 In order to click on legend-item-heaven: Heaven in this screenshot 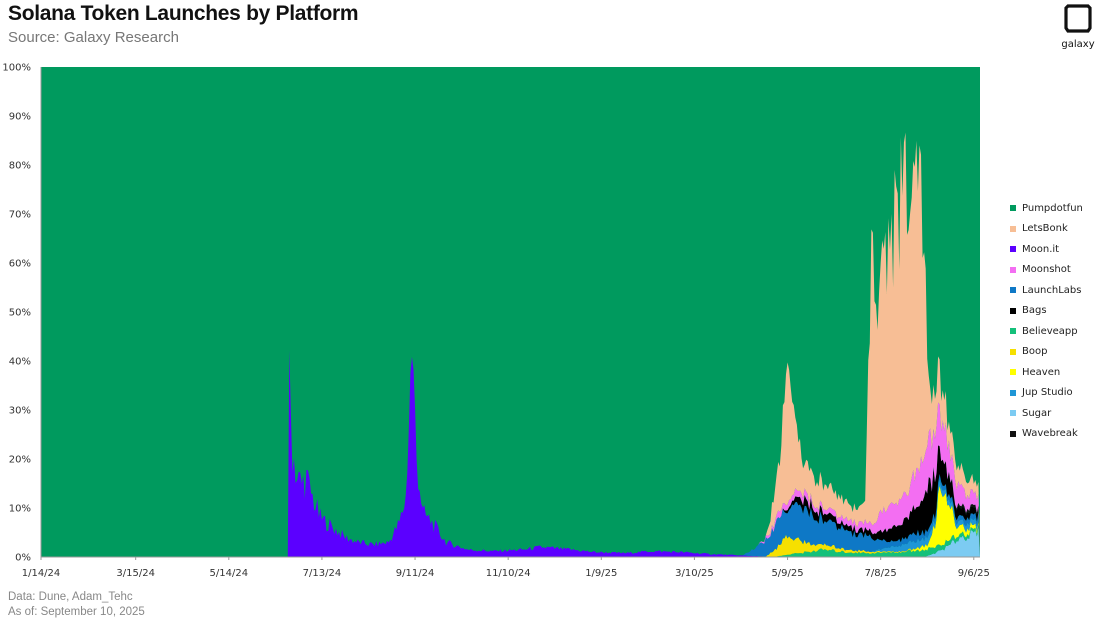, I will do `click(1054, 372)`.